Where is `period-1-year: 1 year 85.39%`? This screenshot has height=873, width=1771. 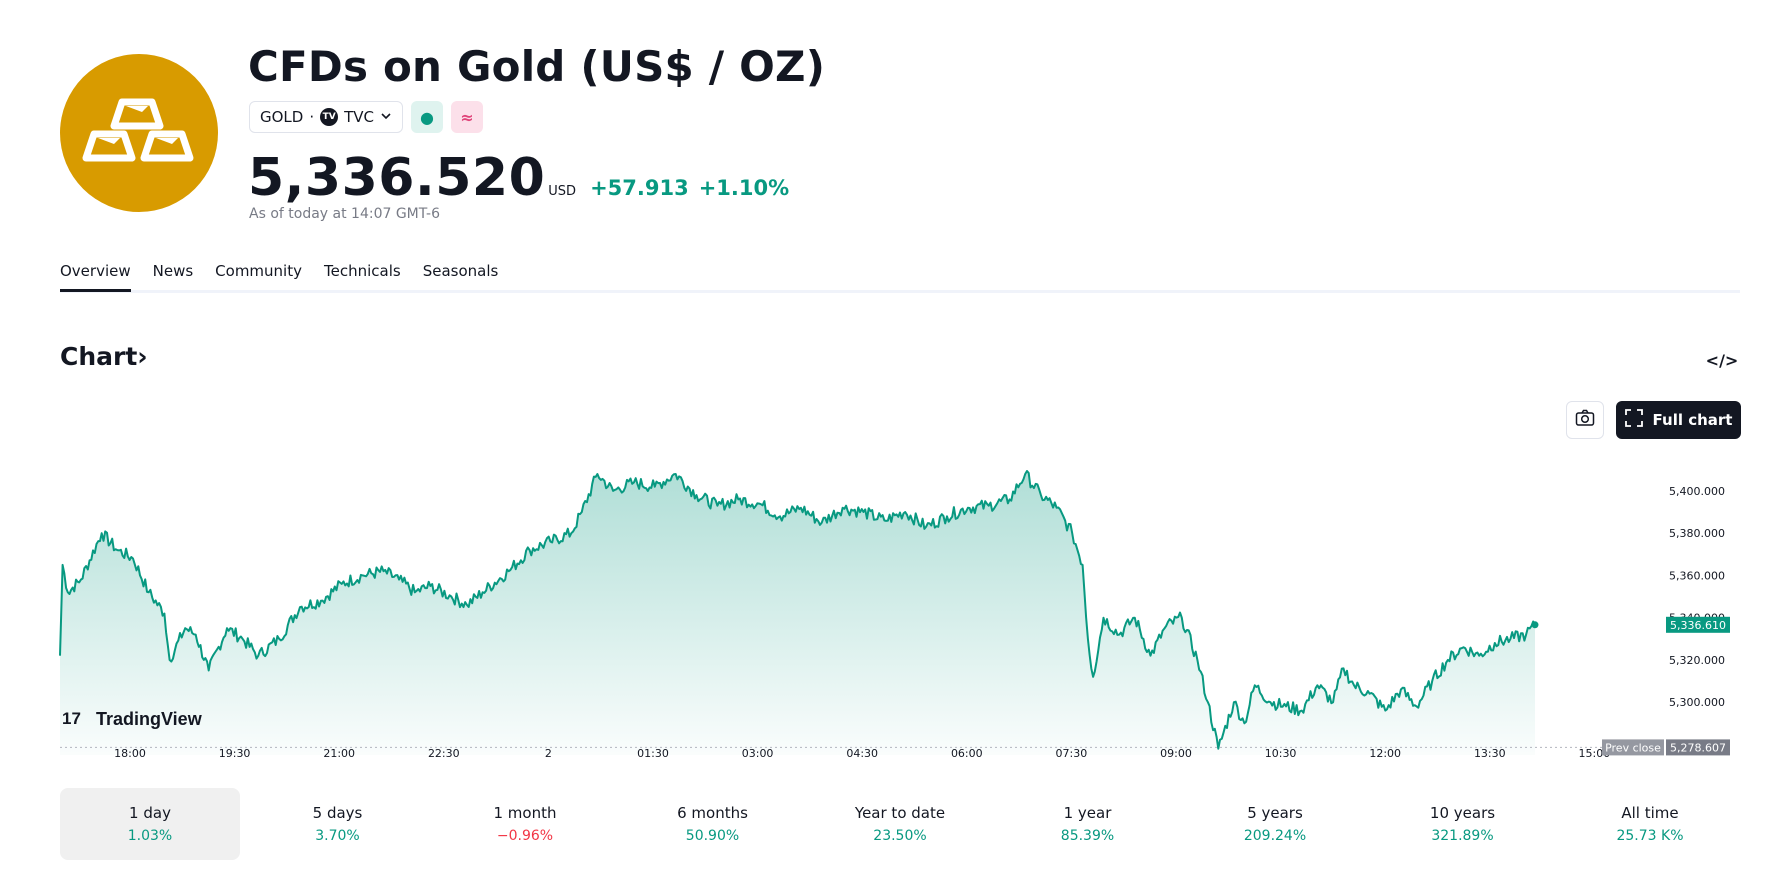 period-1-year: 1 year 85.39% is located at coordinates (1088, 824).